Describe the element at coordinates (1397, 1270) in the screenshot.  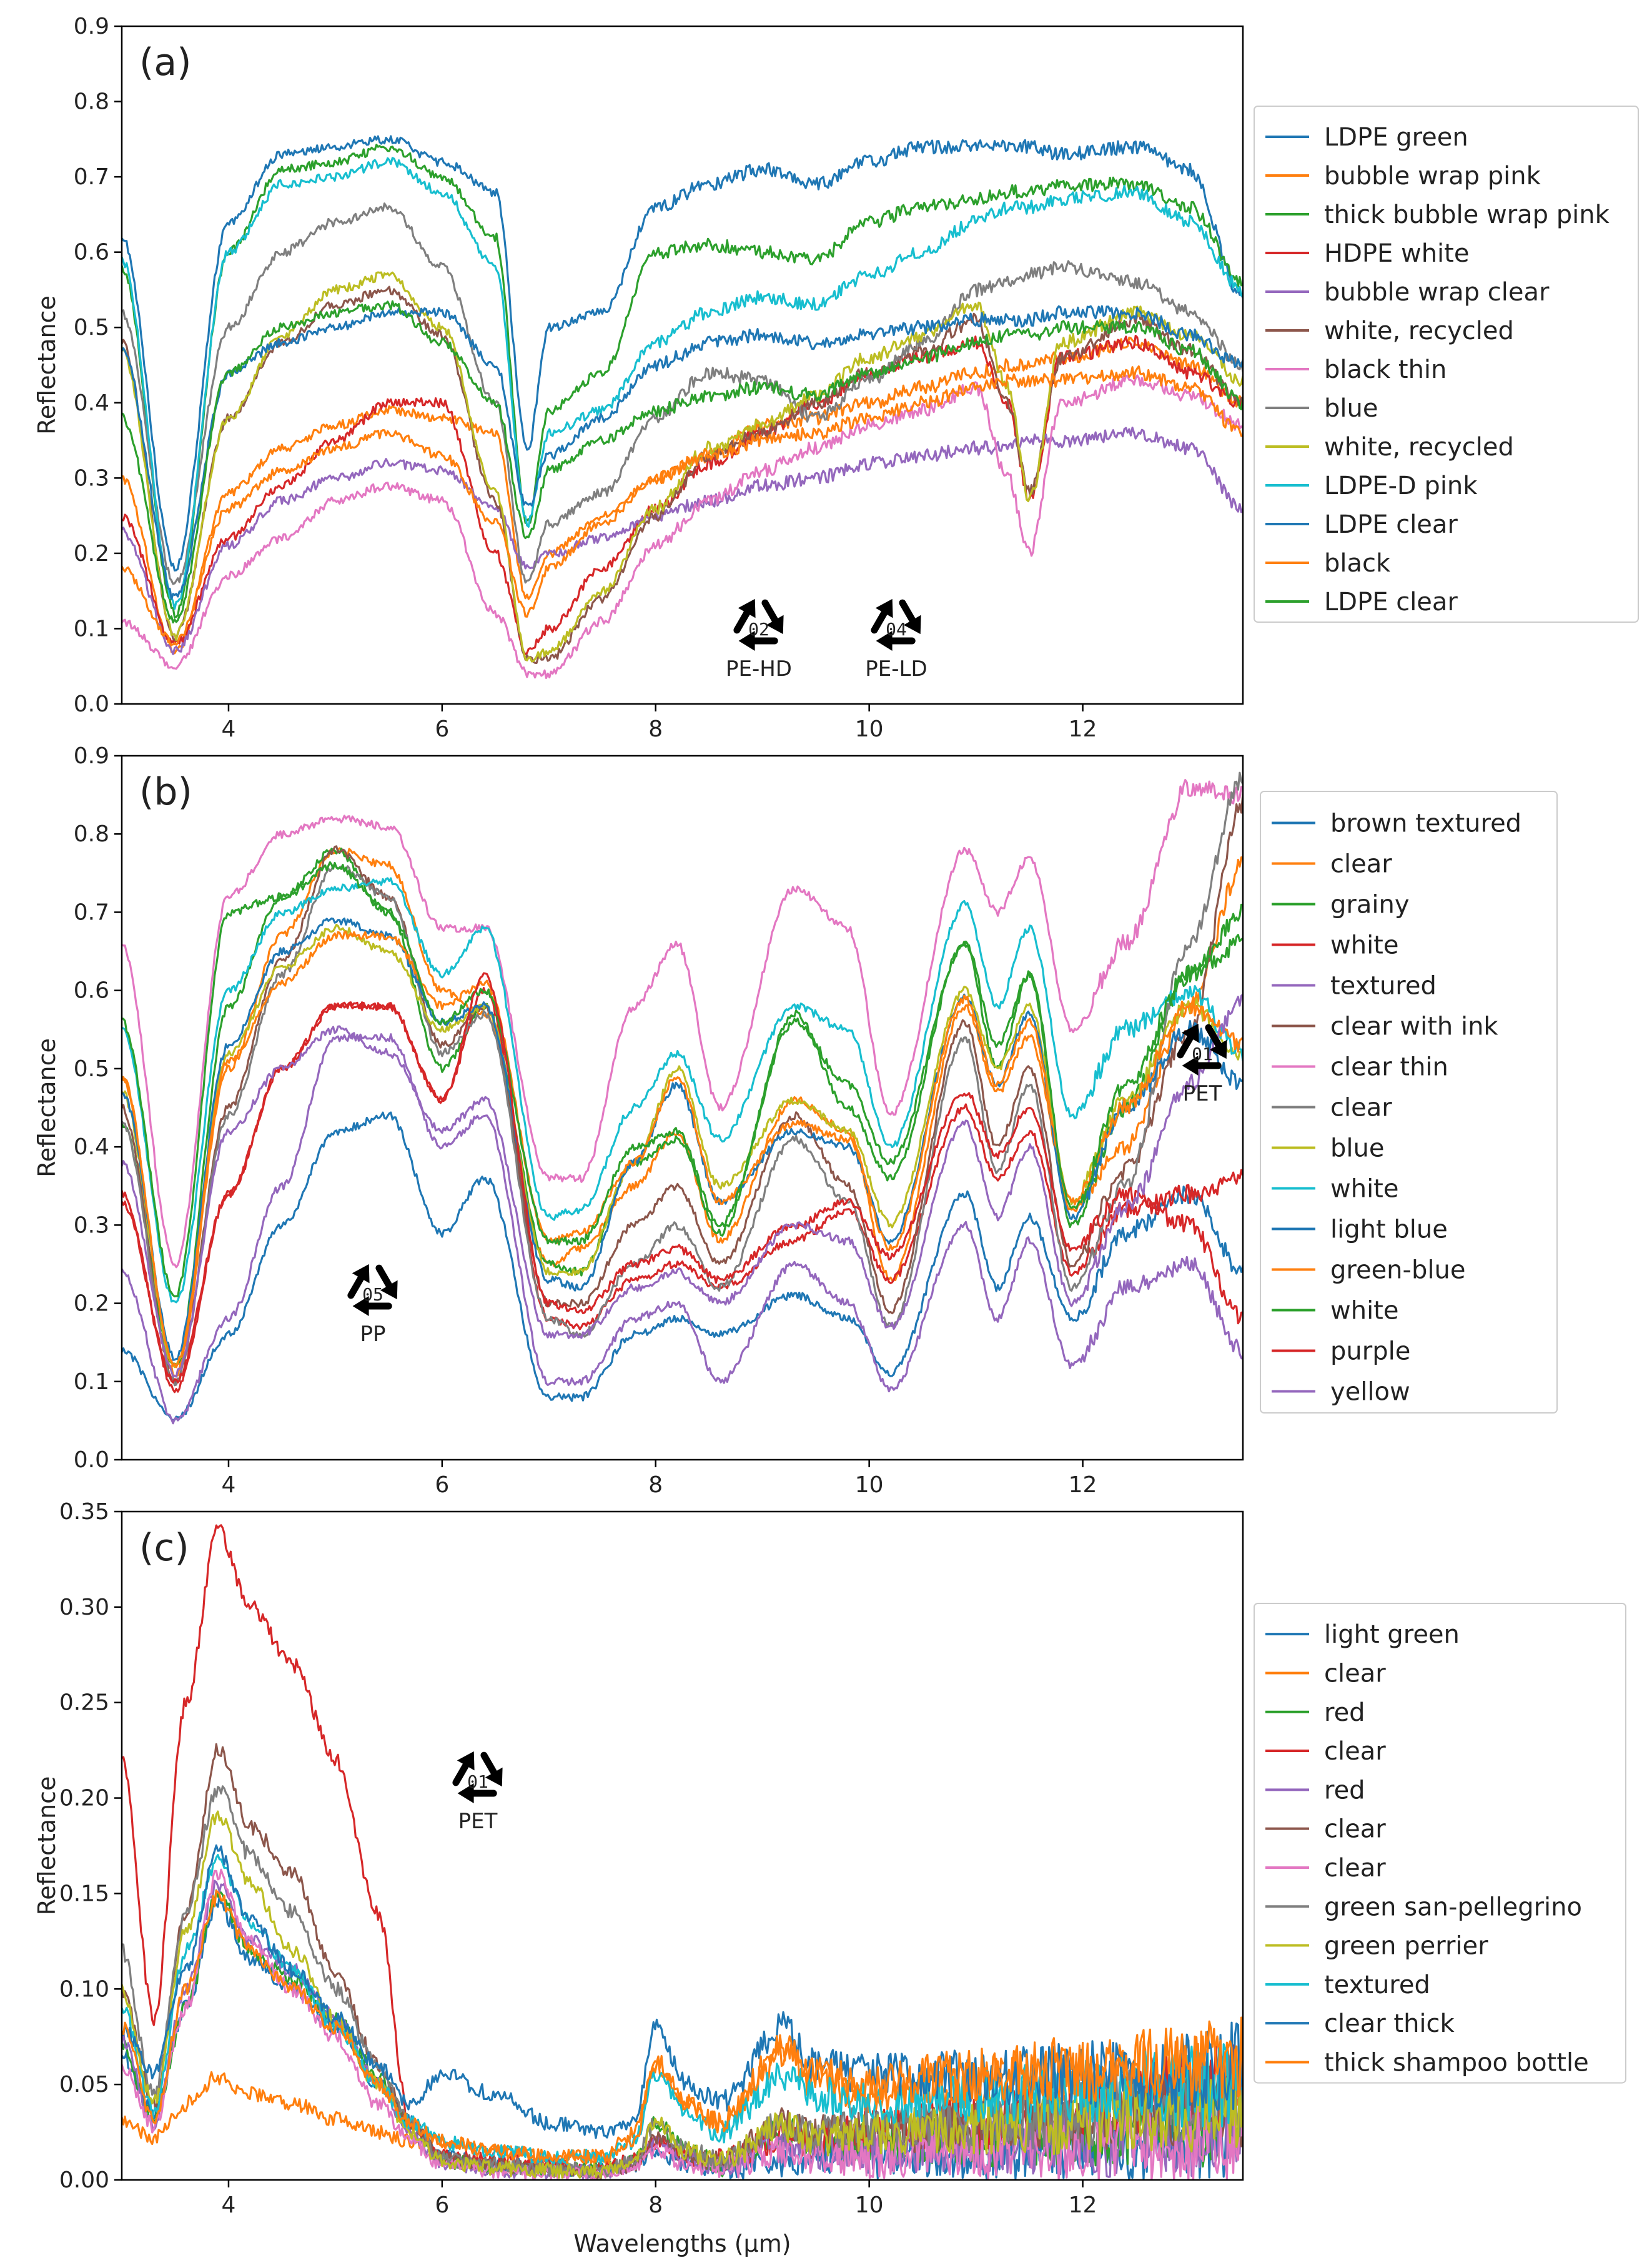
I see `legend-label: green-blue` at that location.